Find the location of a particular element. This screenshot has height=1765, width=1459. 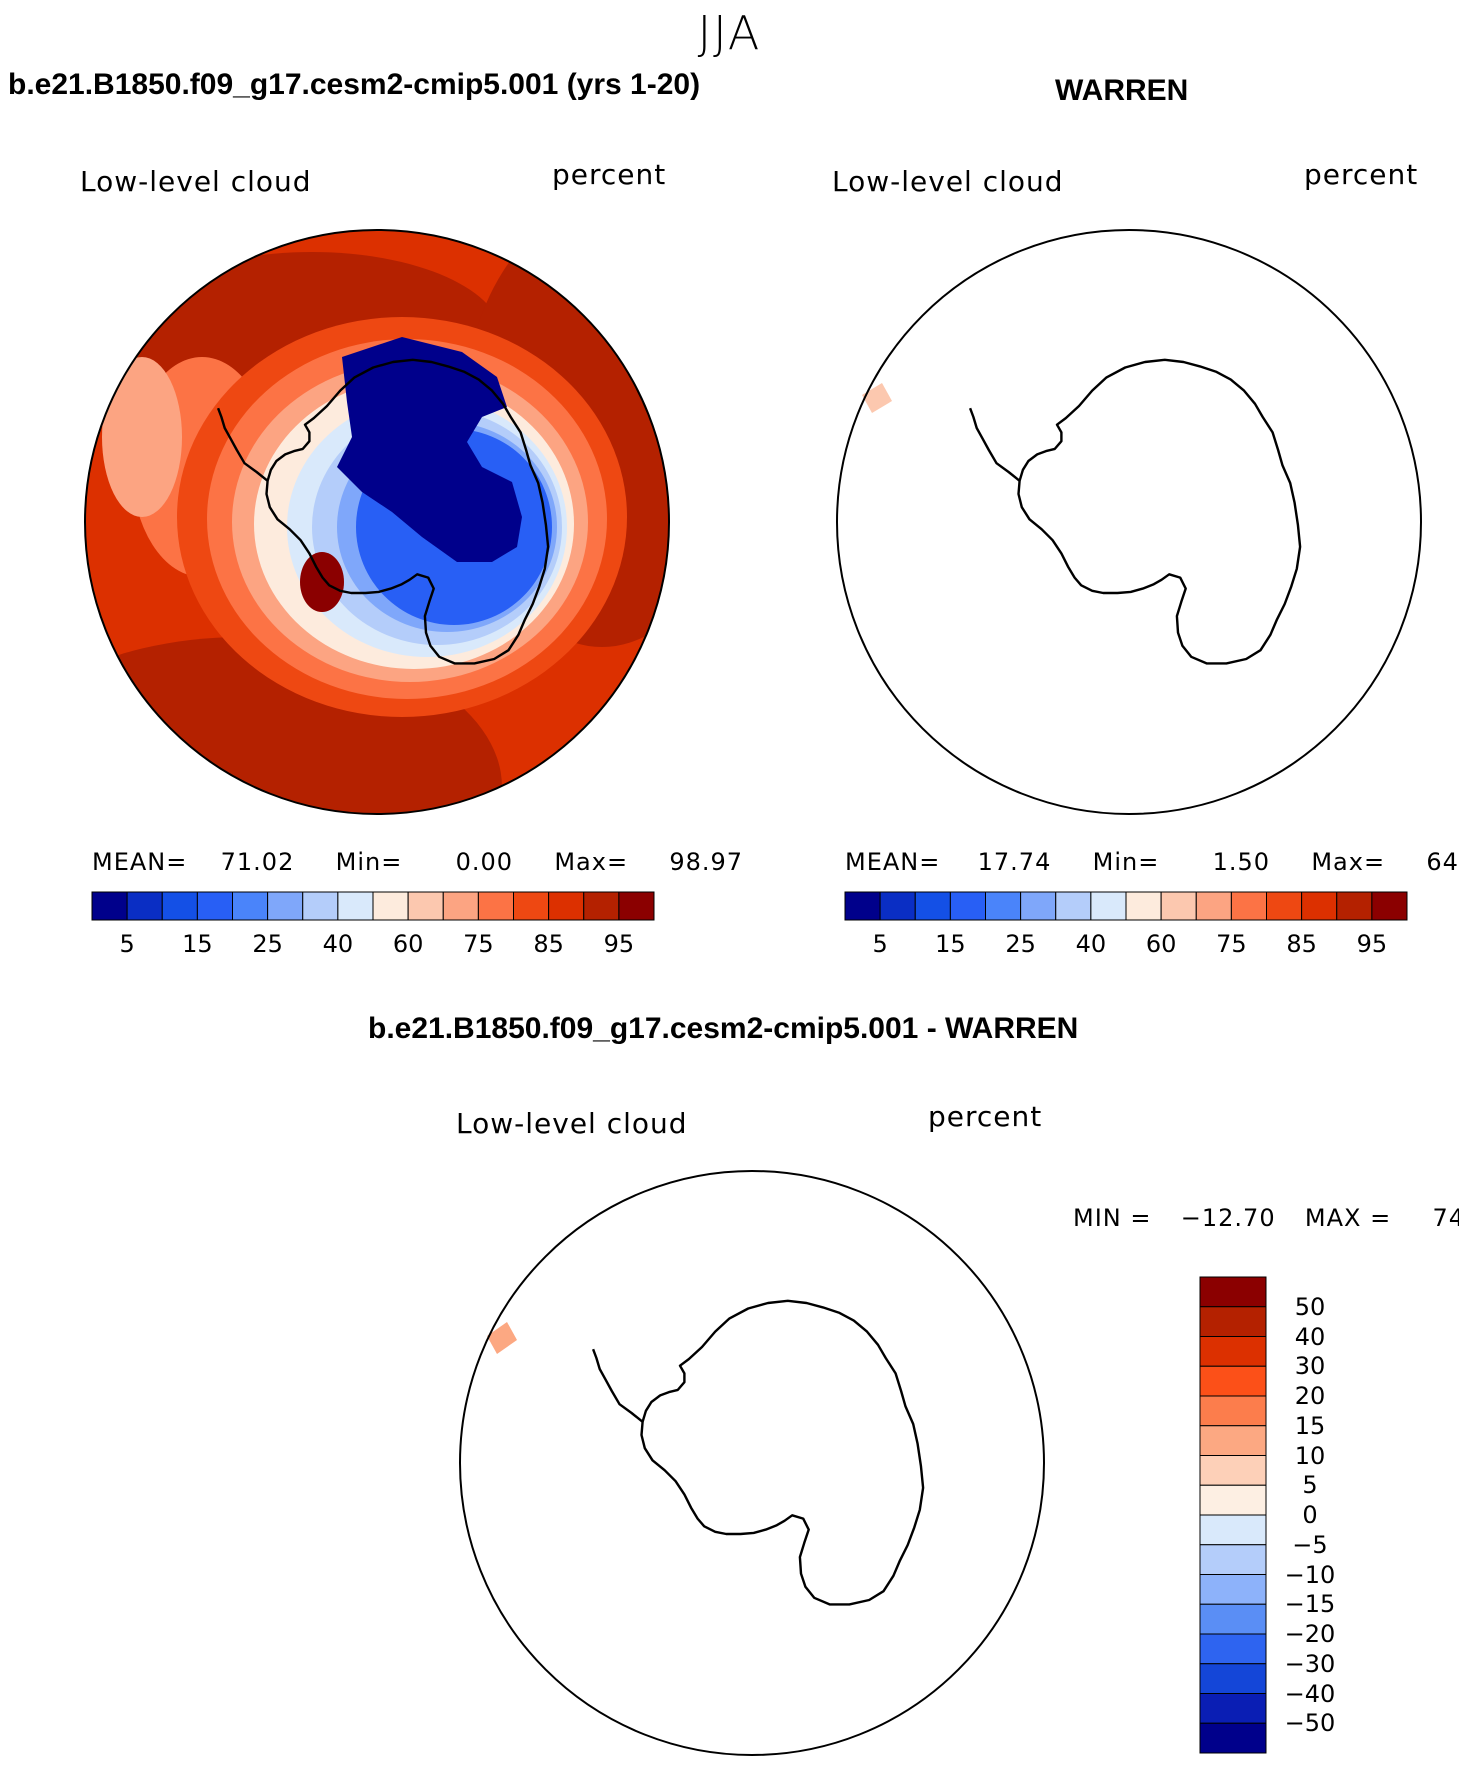

obs-min-value: 1.50 is located at coordinates (1241, 862).